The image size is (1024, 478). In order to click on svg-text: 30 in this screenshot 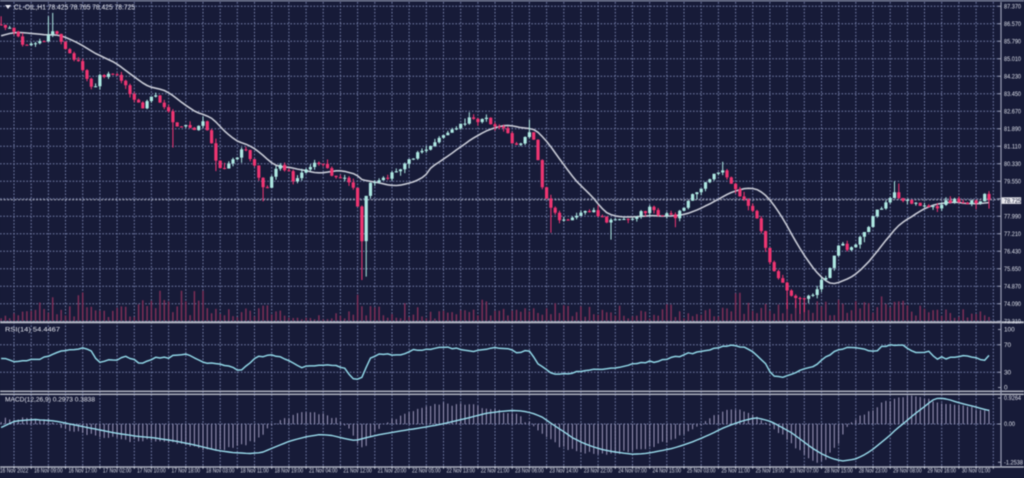, I will do `click(1008, 373)`.